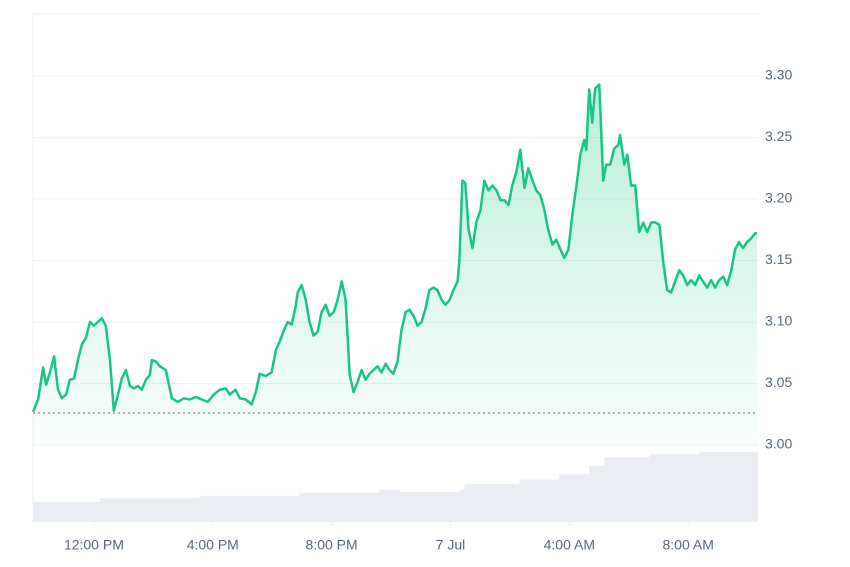 This screenshot has width=850, height=567. Describe the element at coordinates (94, 545) in the screenshot. I see `x-tick-label: 12:00 PM` at that location.